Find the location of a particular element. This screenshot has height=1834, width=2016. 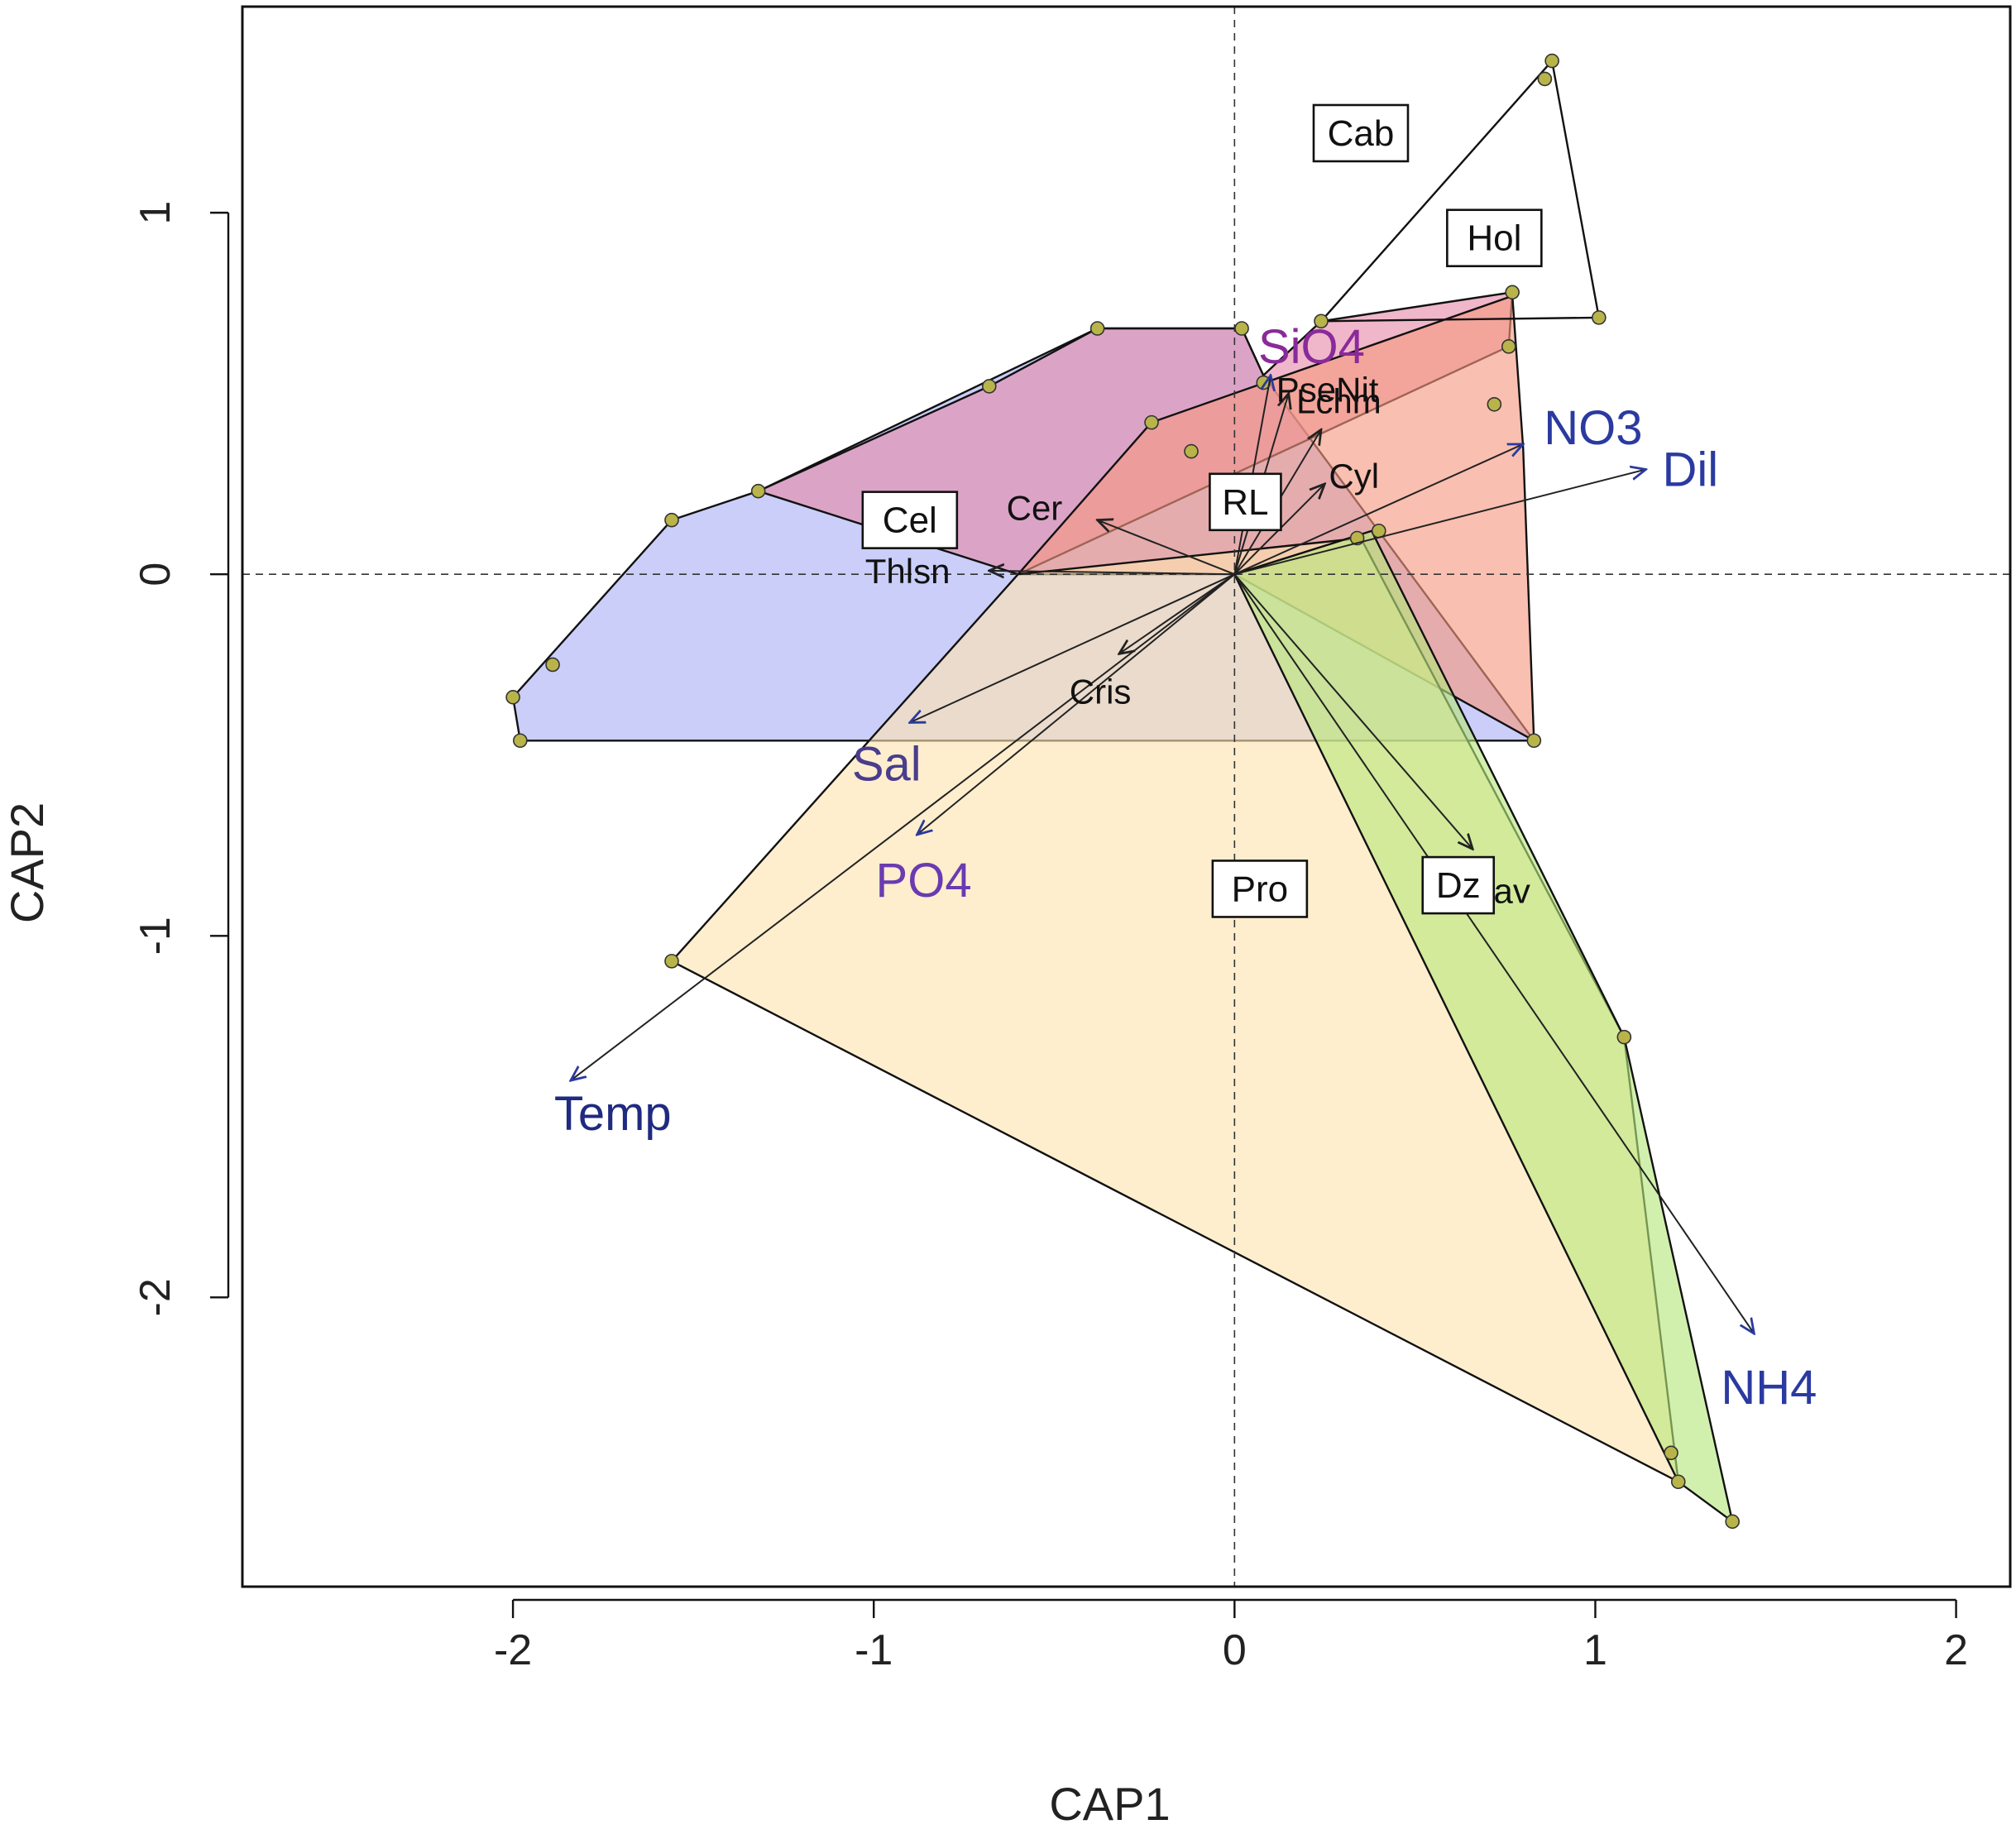

group-label-box-pro is located at coordinates (1260, 889).